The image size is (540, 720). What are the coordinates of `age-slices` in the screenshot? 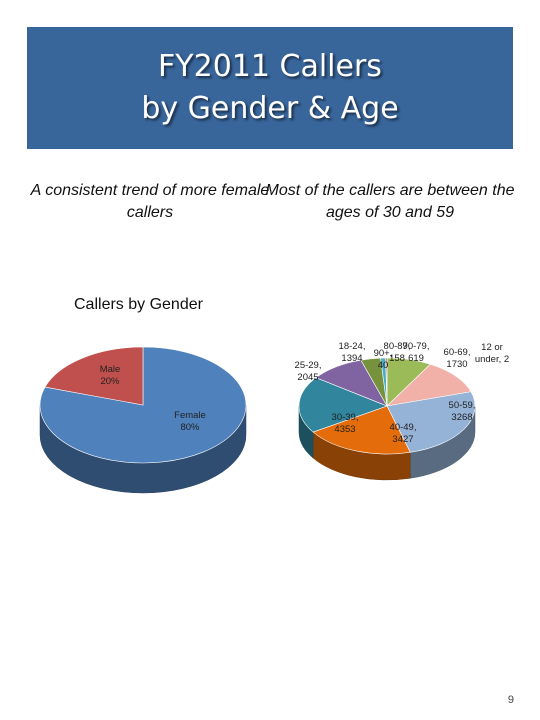 It's located at (387, 406).